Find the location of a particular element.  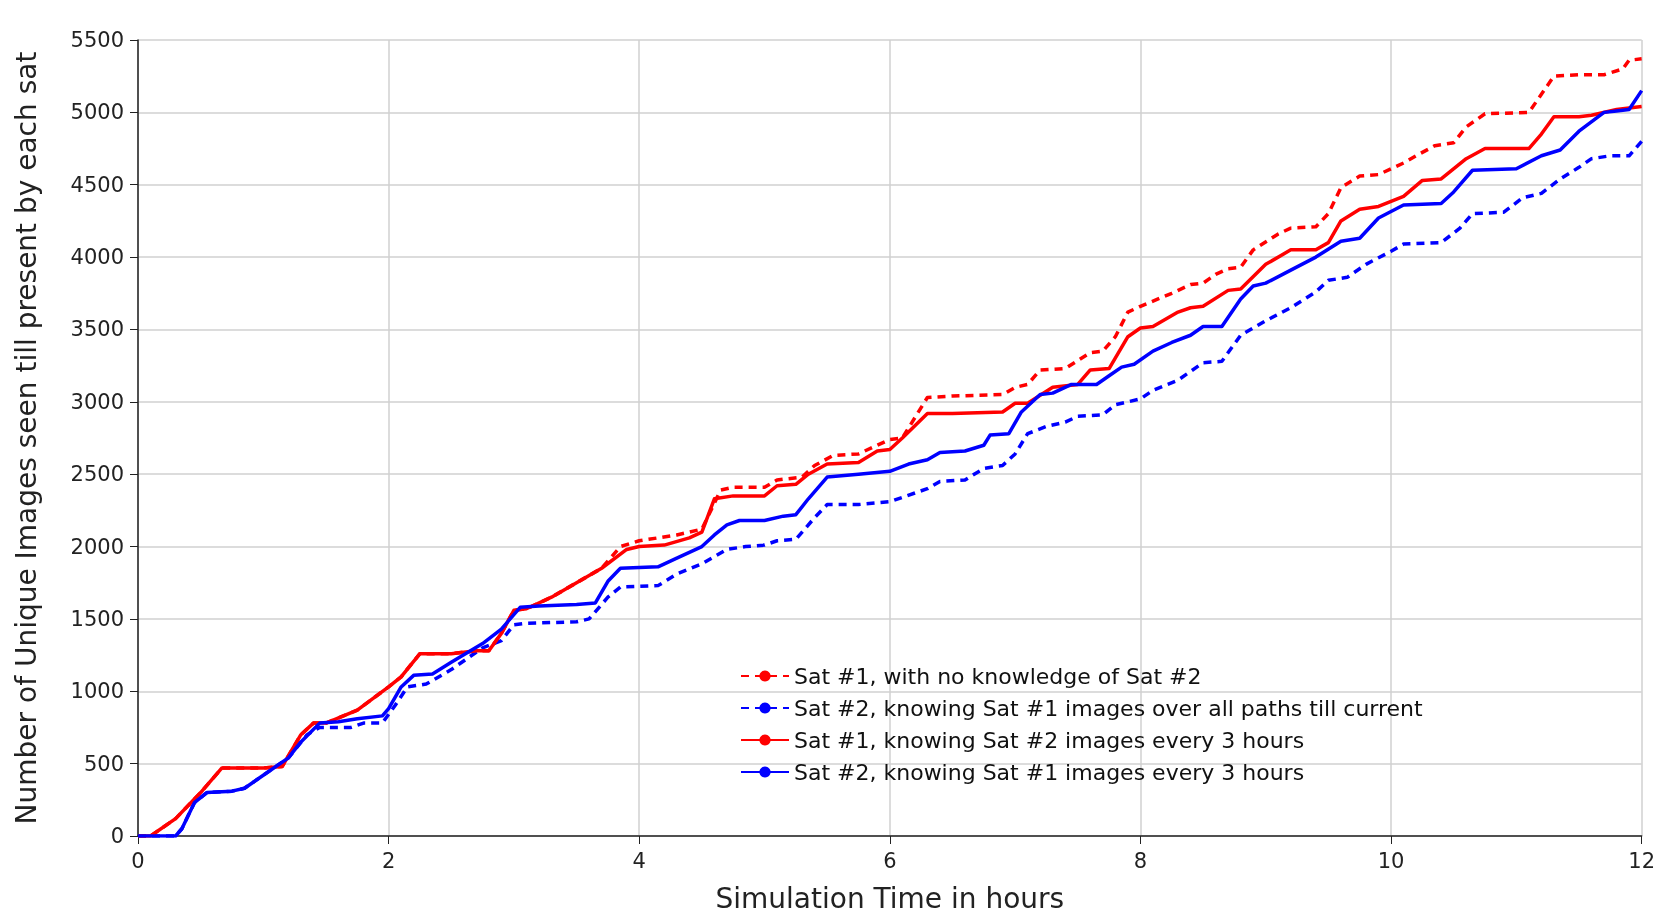

x-tick-label: 8 is located at coordinates (1140, 860).